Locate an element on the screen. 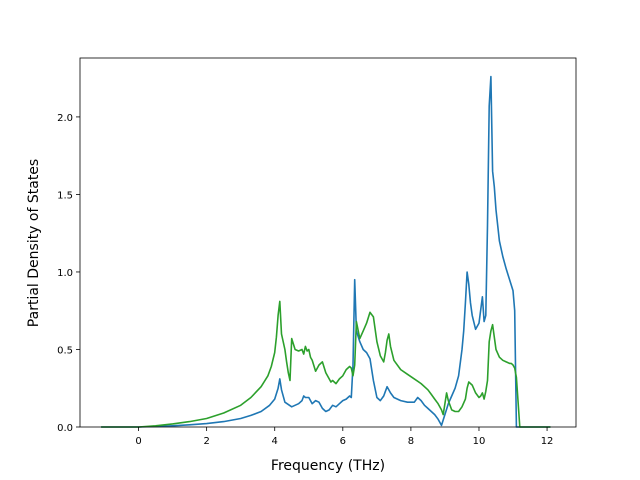 The height and width of the screenshot is (480, 640). x-tick-label: 10 is located at coordinates (479, 441).